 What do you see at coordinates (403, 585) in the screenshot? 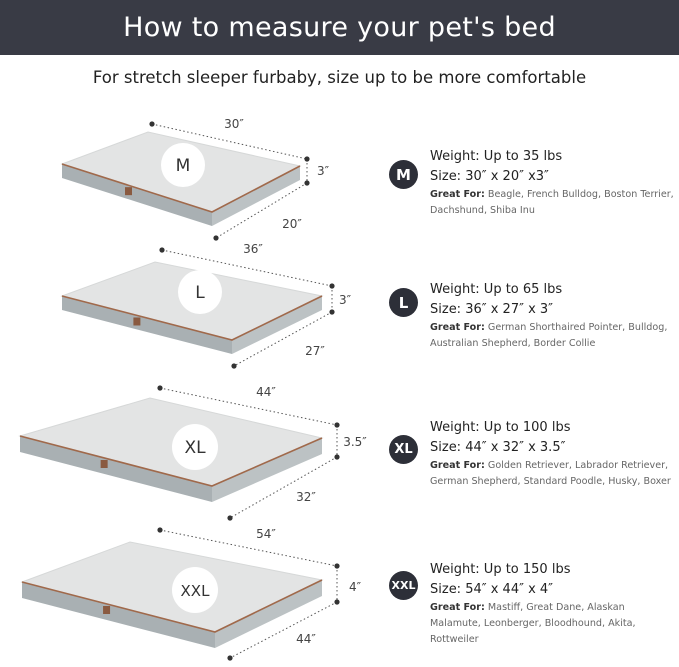
I see `size-badge: XXL` at bounding box center [403, 585].